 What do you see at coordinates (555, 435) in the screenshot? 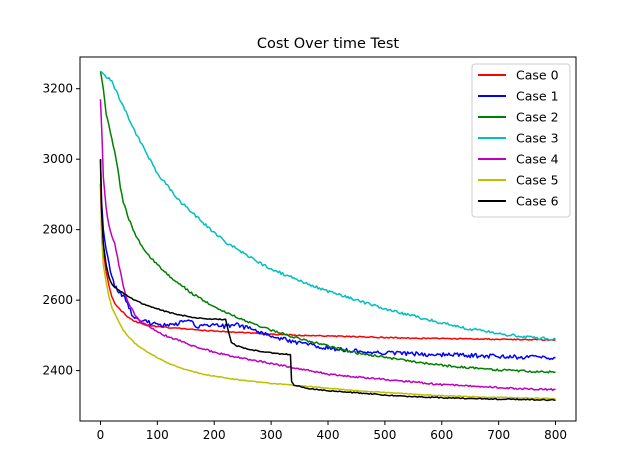
I see `x-tick-label: 800` at bounding box center [555, 435].